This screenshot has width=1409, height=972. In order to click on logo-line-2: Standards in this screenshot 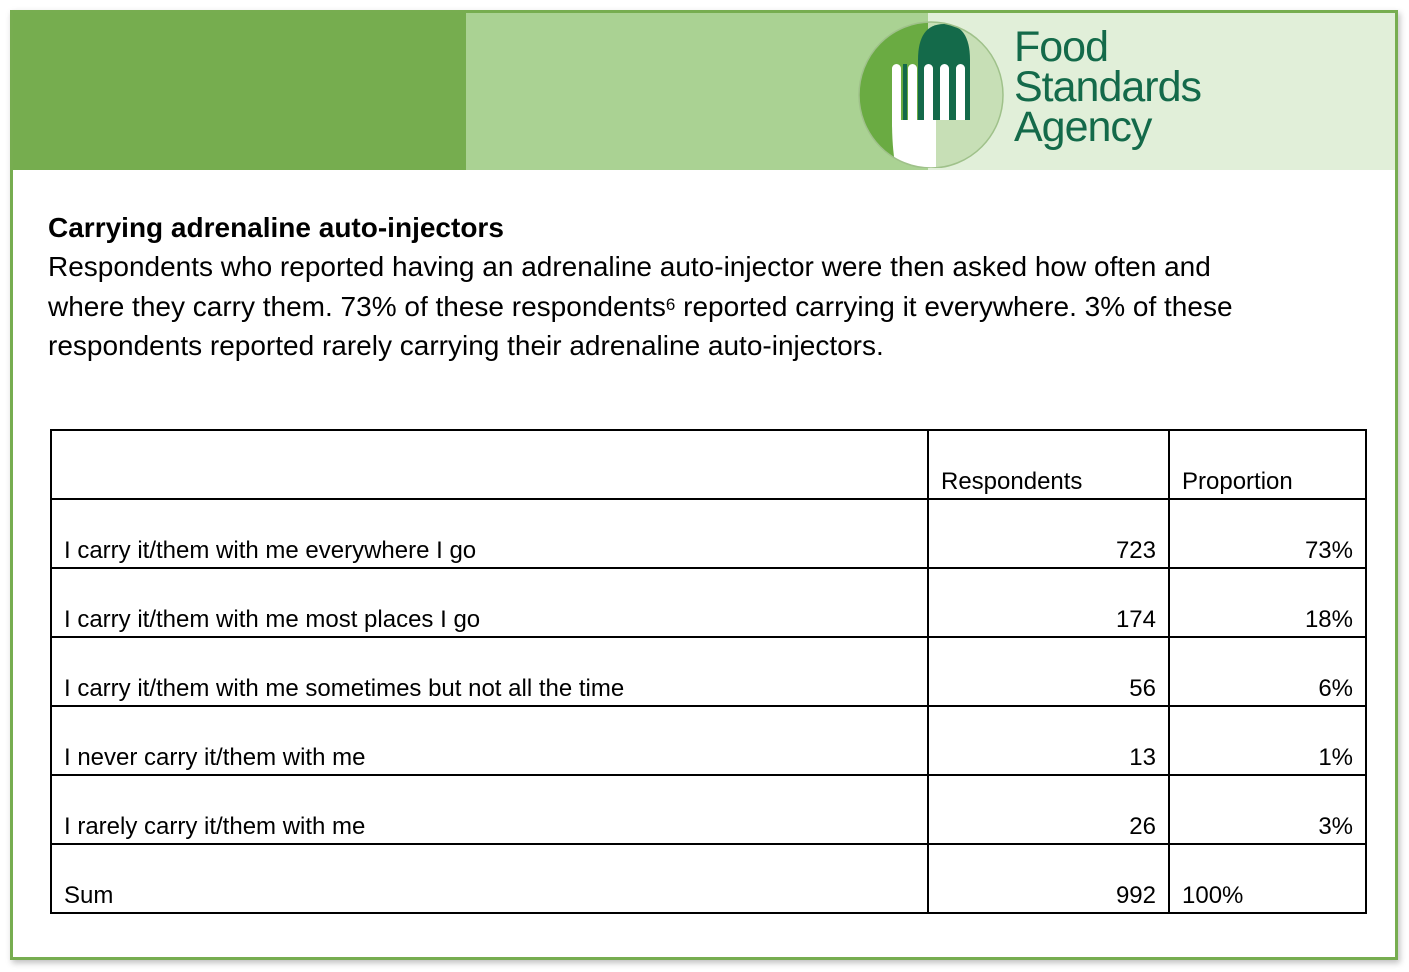, I will do `click(1108, 87)`.